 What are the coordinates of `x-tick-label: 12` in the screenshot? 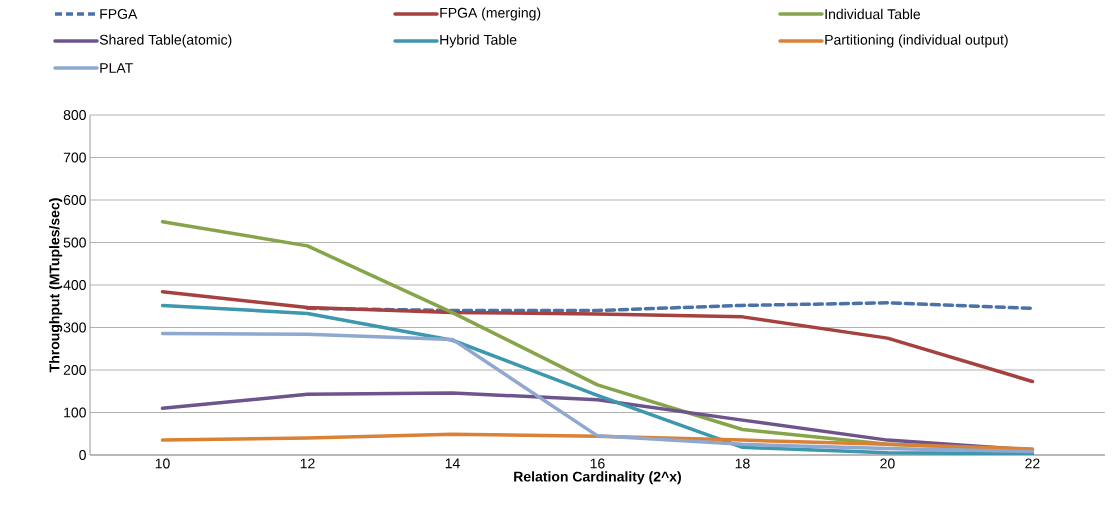 It's located at (307, 463).